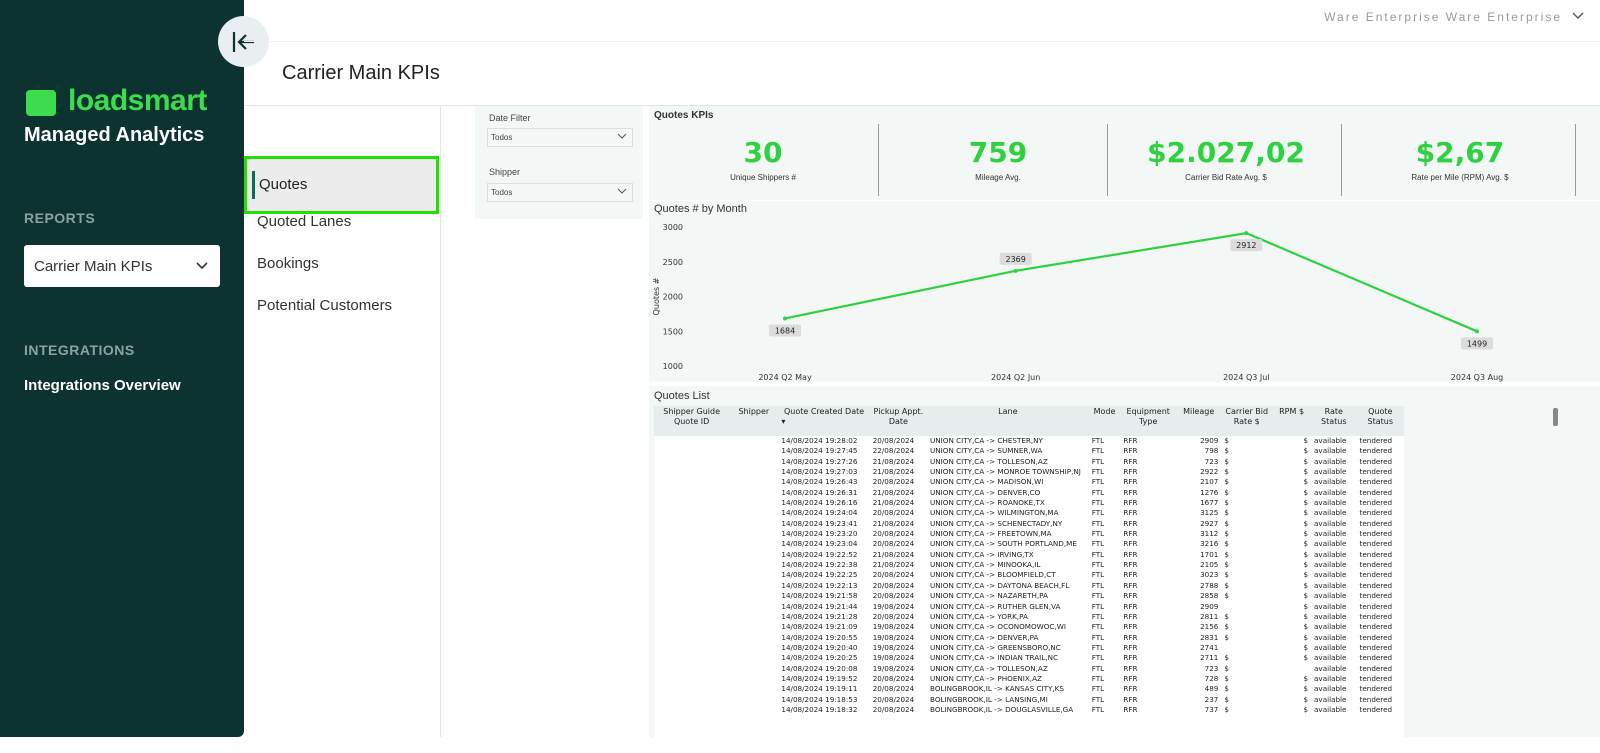 The height and width of the screenshot is (753, 1600). I want to click on top-bar: Ware Enterprise Ware Enterprise, so click(922, 21).